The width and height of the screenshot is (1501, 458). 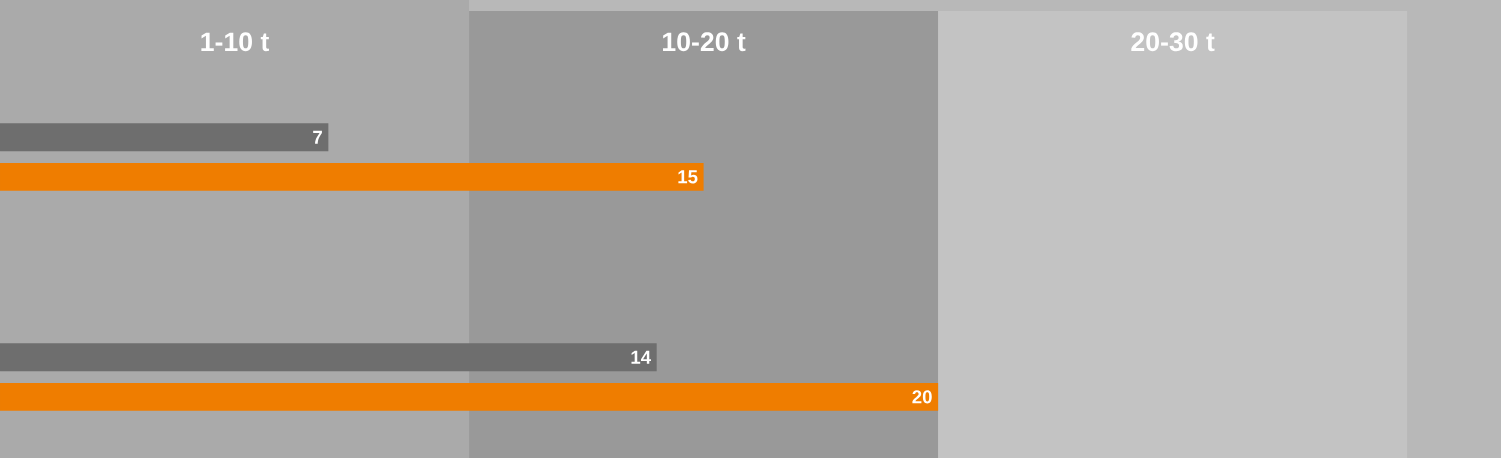 I want to click on data-label: 14, so click(x=641, y=357).